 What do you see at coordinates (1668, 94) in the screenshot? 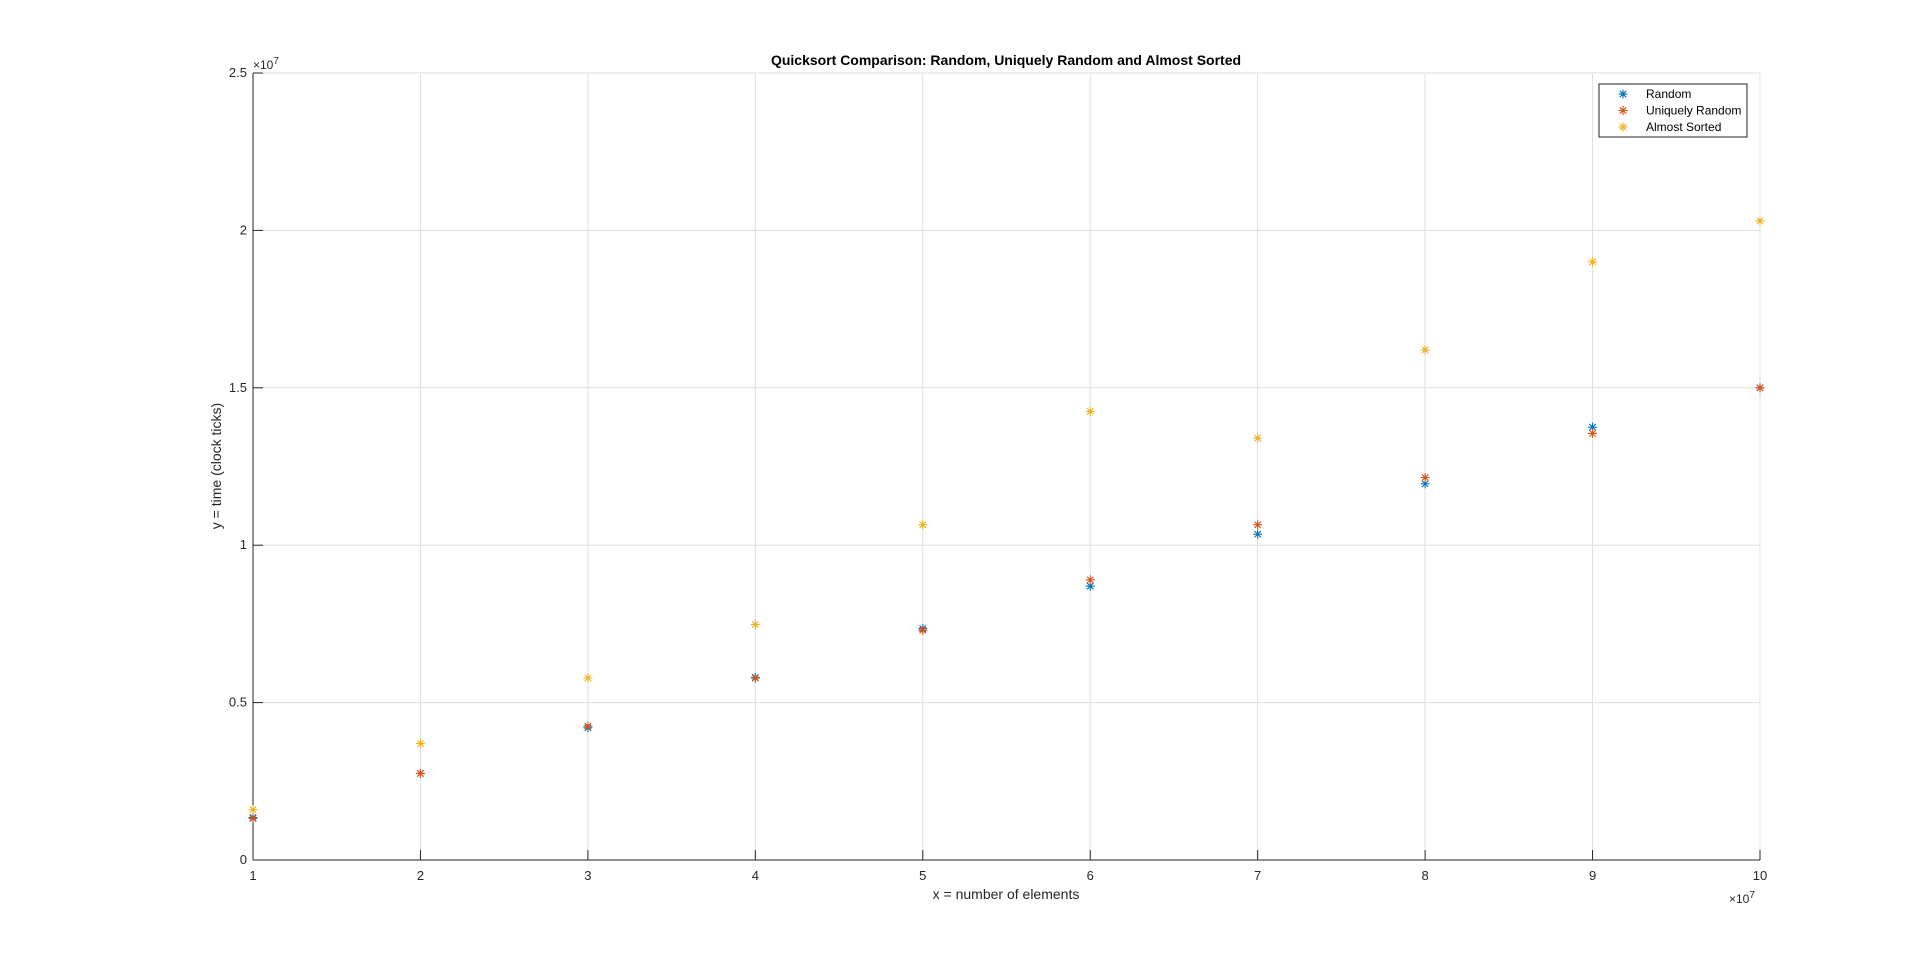
I see `legend-label: Random` at bounding box center [1668, 94].